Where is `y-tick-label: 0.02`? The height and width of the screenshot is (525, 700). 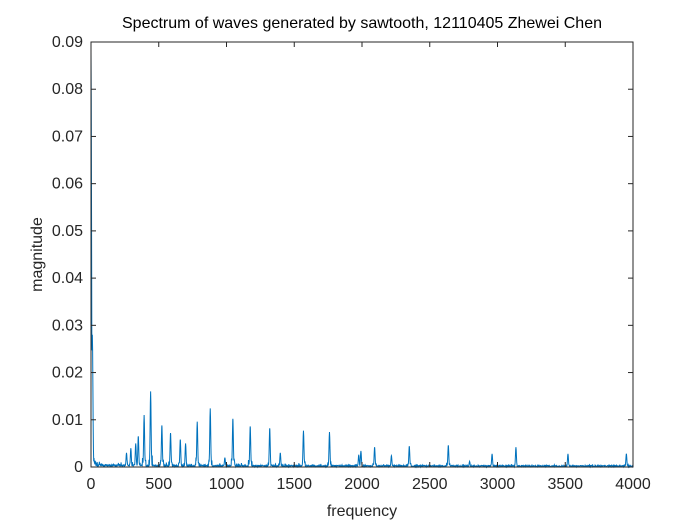 y-tick-label: 0.02 is located at coordinates (67, 373).